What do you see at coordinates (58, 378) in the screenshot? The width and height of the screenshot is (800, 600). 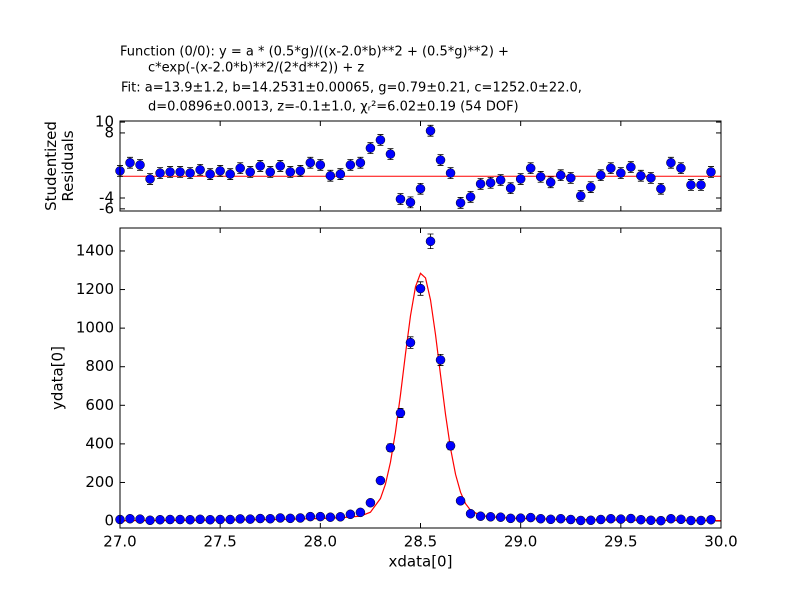 I see `y-axis-label: ydata[0]` at bounding box center [58, 378].